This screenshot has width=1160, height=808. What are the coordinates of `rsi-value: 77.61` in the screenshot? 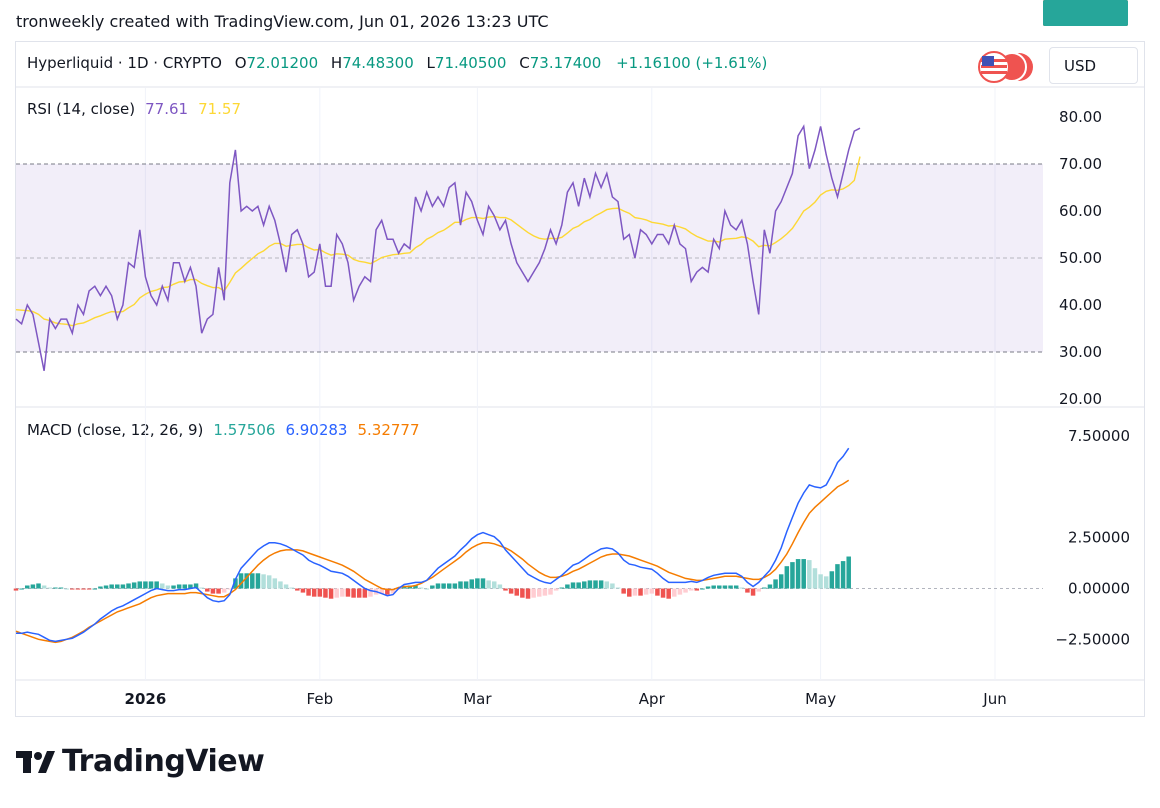 It's located at (167, 109).